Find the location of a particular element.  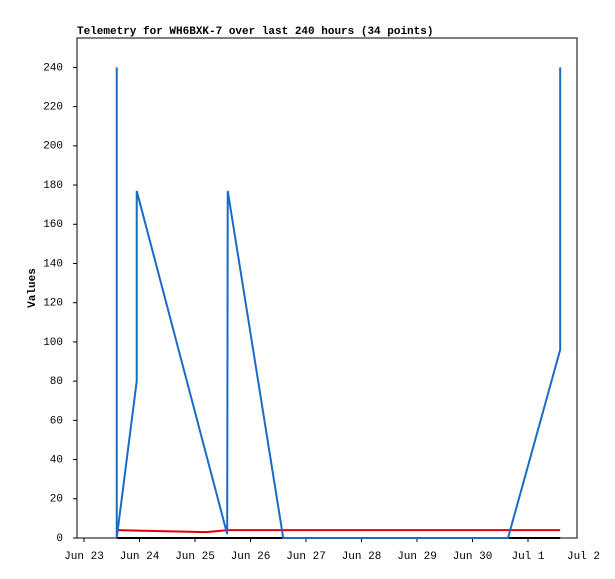

y-tick-label: 120 is located at coordinates (53, 304).